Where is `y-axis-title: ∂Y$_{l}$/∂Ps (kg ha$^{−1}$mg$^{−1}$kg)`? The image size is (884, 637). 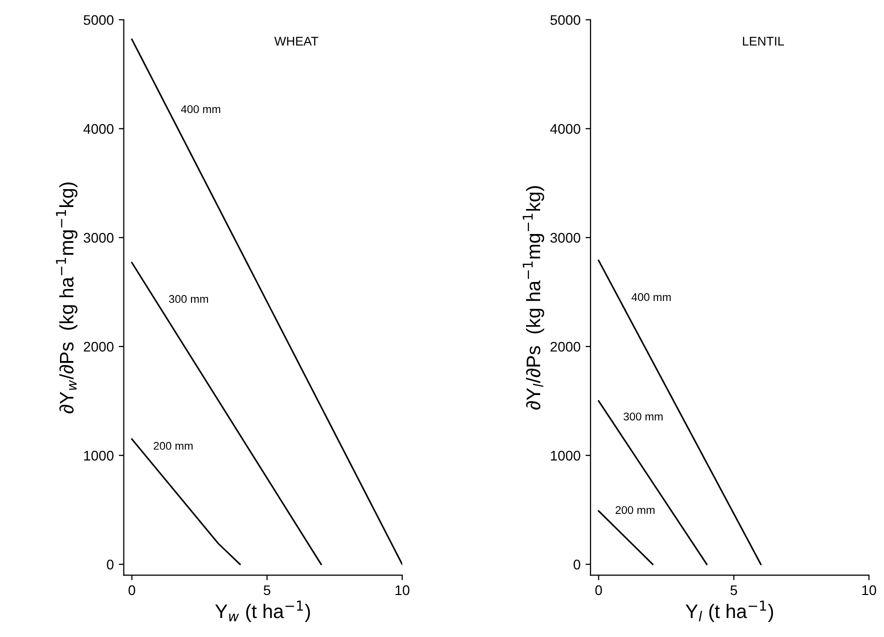 y-axis-title: ∂Y$_{l}$/∂Ps (kg ha$^{−1}$mg$^{−1}$kg) is located at coordinates (533, 298).